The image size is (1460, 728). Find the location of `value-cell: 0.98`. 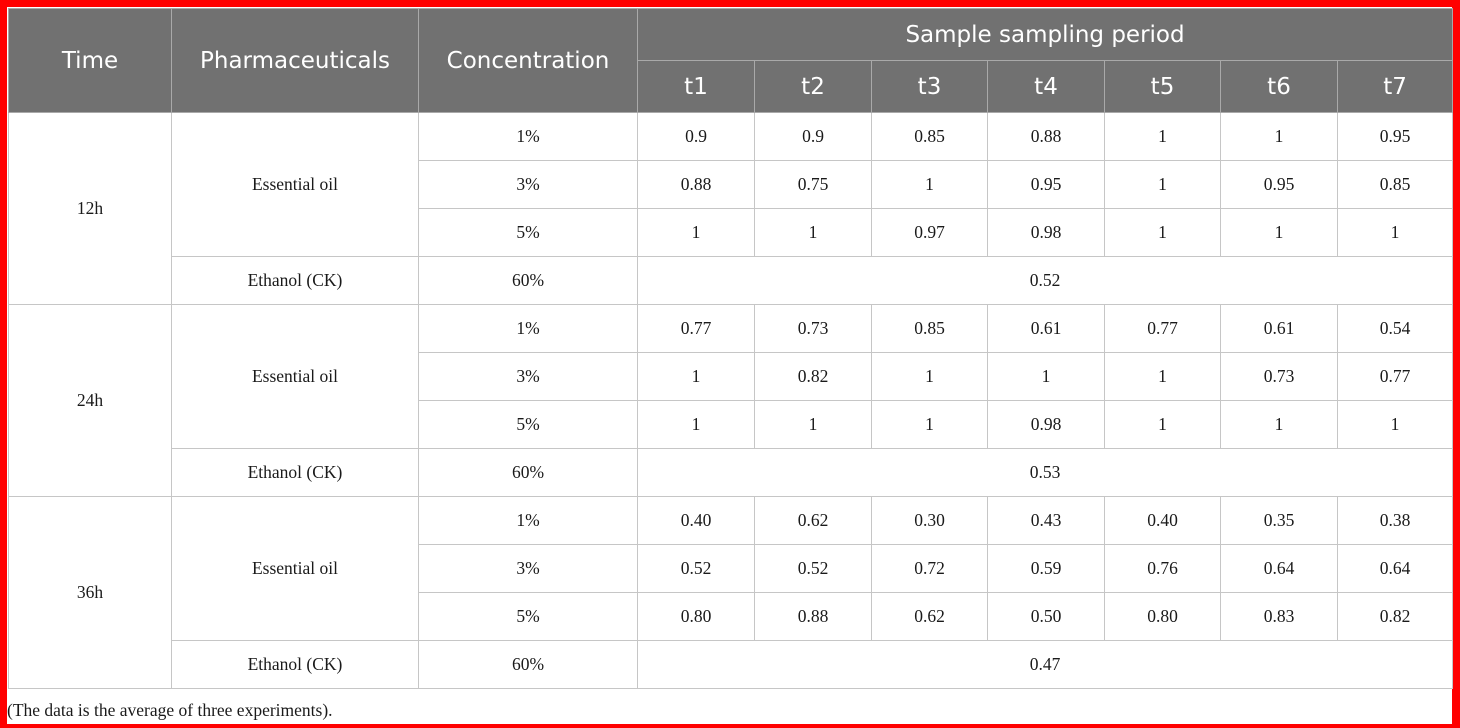

value-cell: 0.98 is located at coordinates (1046, 232).